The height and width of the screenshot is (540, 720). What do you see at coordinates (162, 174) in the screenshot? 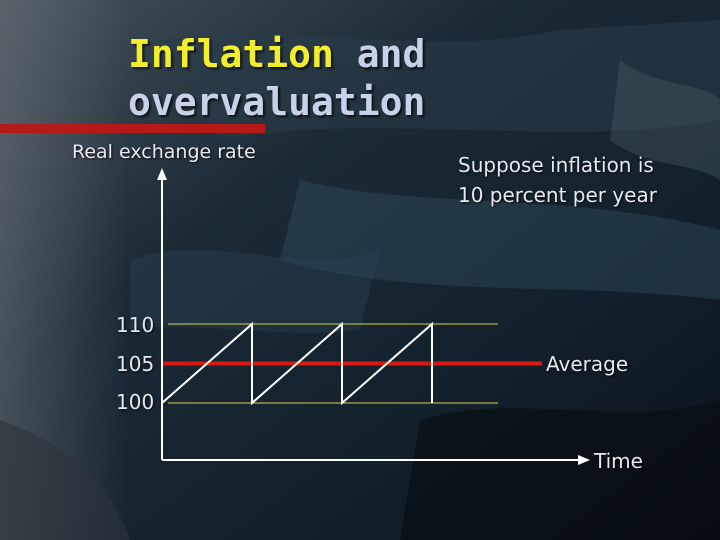
I see `y-axis-arrowhead` at bounding box center [162, 174].